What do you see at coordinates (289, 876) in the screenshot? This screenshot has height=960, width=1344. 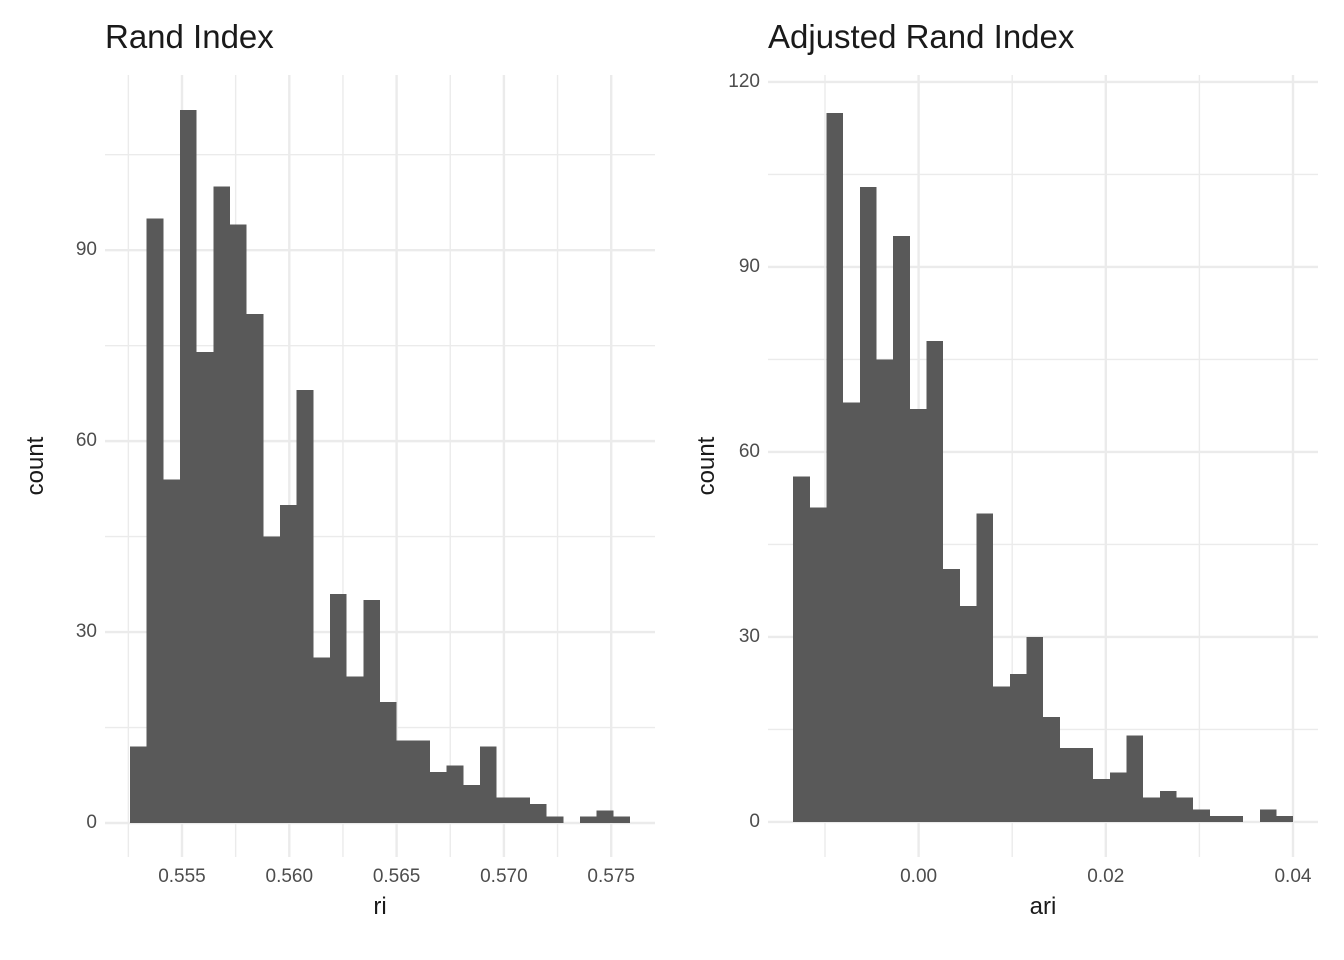 I see `x-tick-label: 0.560` at bounding box center [289, 876].